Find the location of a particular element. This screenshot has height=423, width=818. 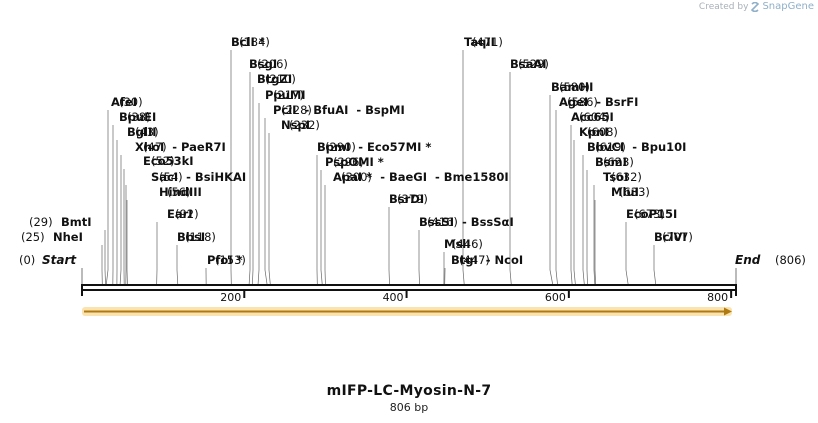

site-position: (623) is located at coordinates (618, 162).